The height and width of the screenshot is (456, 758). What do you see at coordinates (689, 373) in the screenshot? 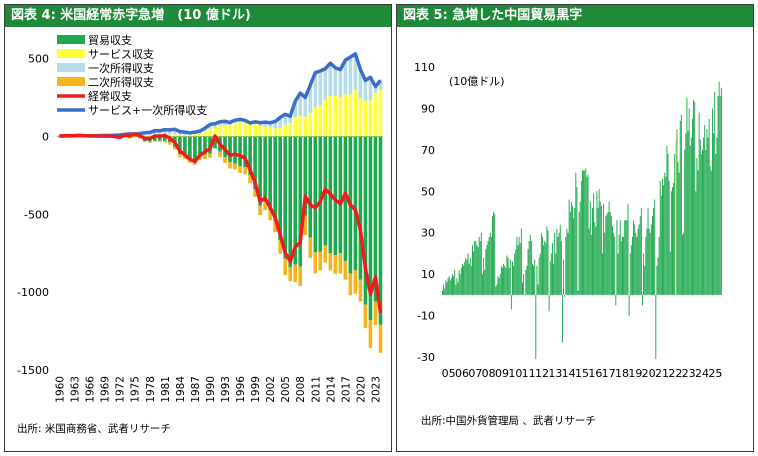
I see `x-tick-label: 23` at bounding box center [689, 373].